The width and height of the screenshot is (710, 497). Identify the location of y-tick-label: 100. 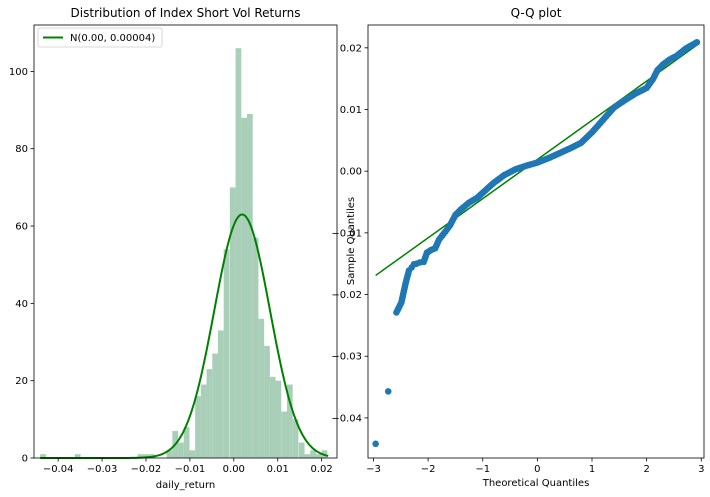
(18, 72).